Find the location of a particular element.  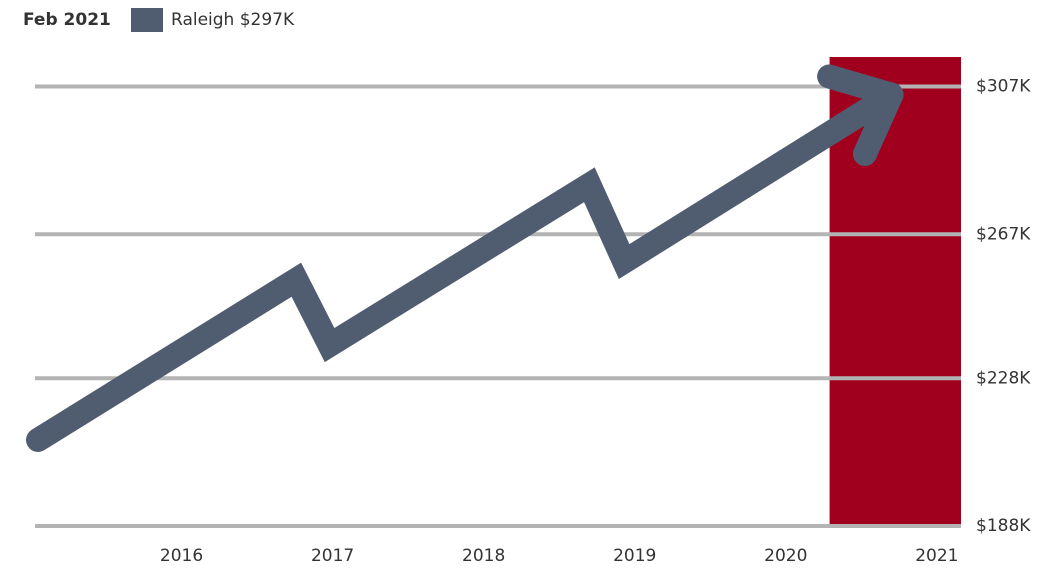

x-tick-label: 2016 is located at coordinates (181, 556).